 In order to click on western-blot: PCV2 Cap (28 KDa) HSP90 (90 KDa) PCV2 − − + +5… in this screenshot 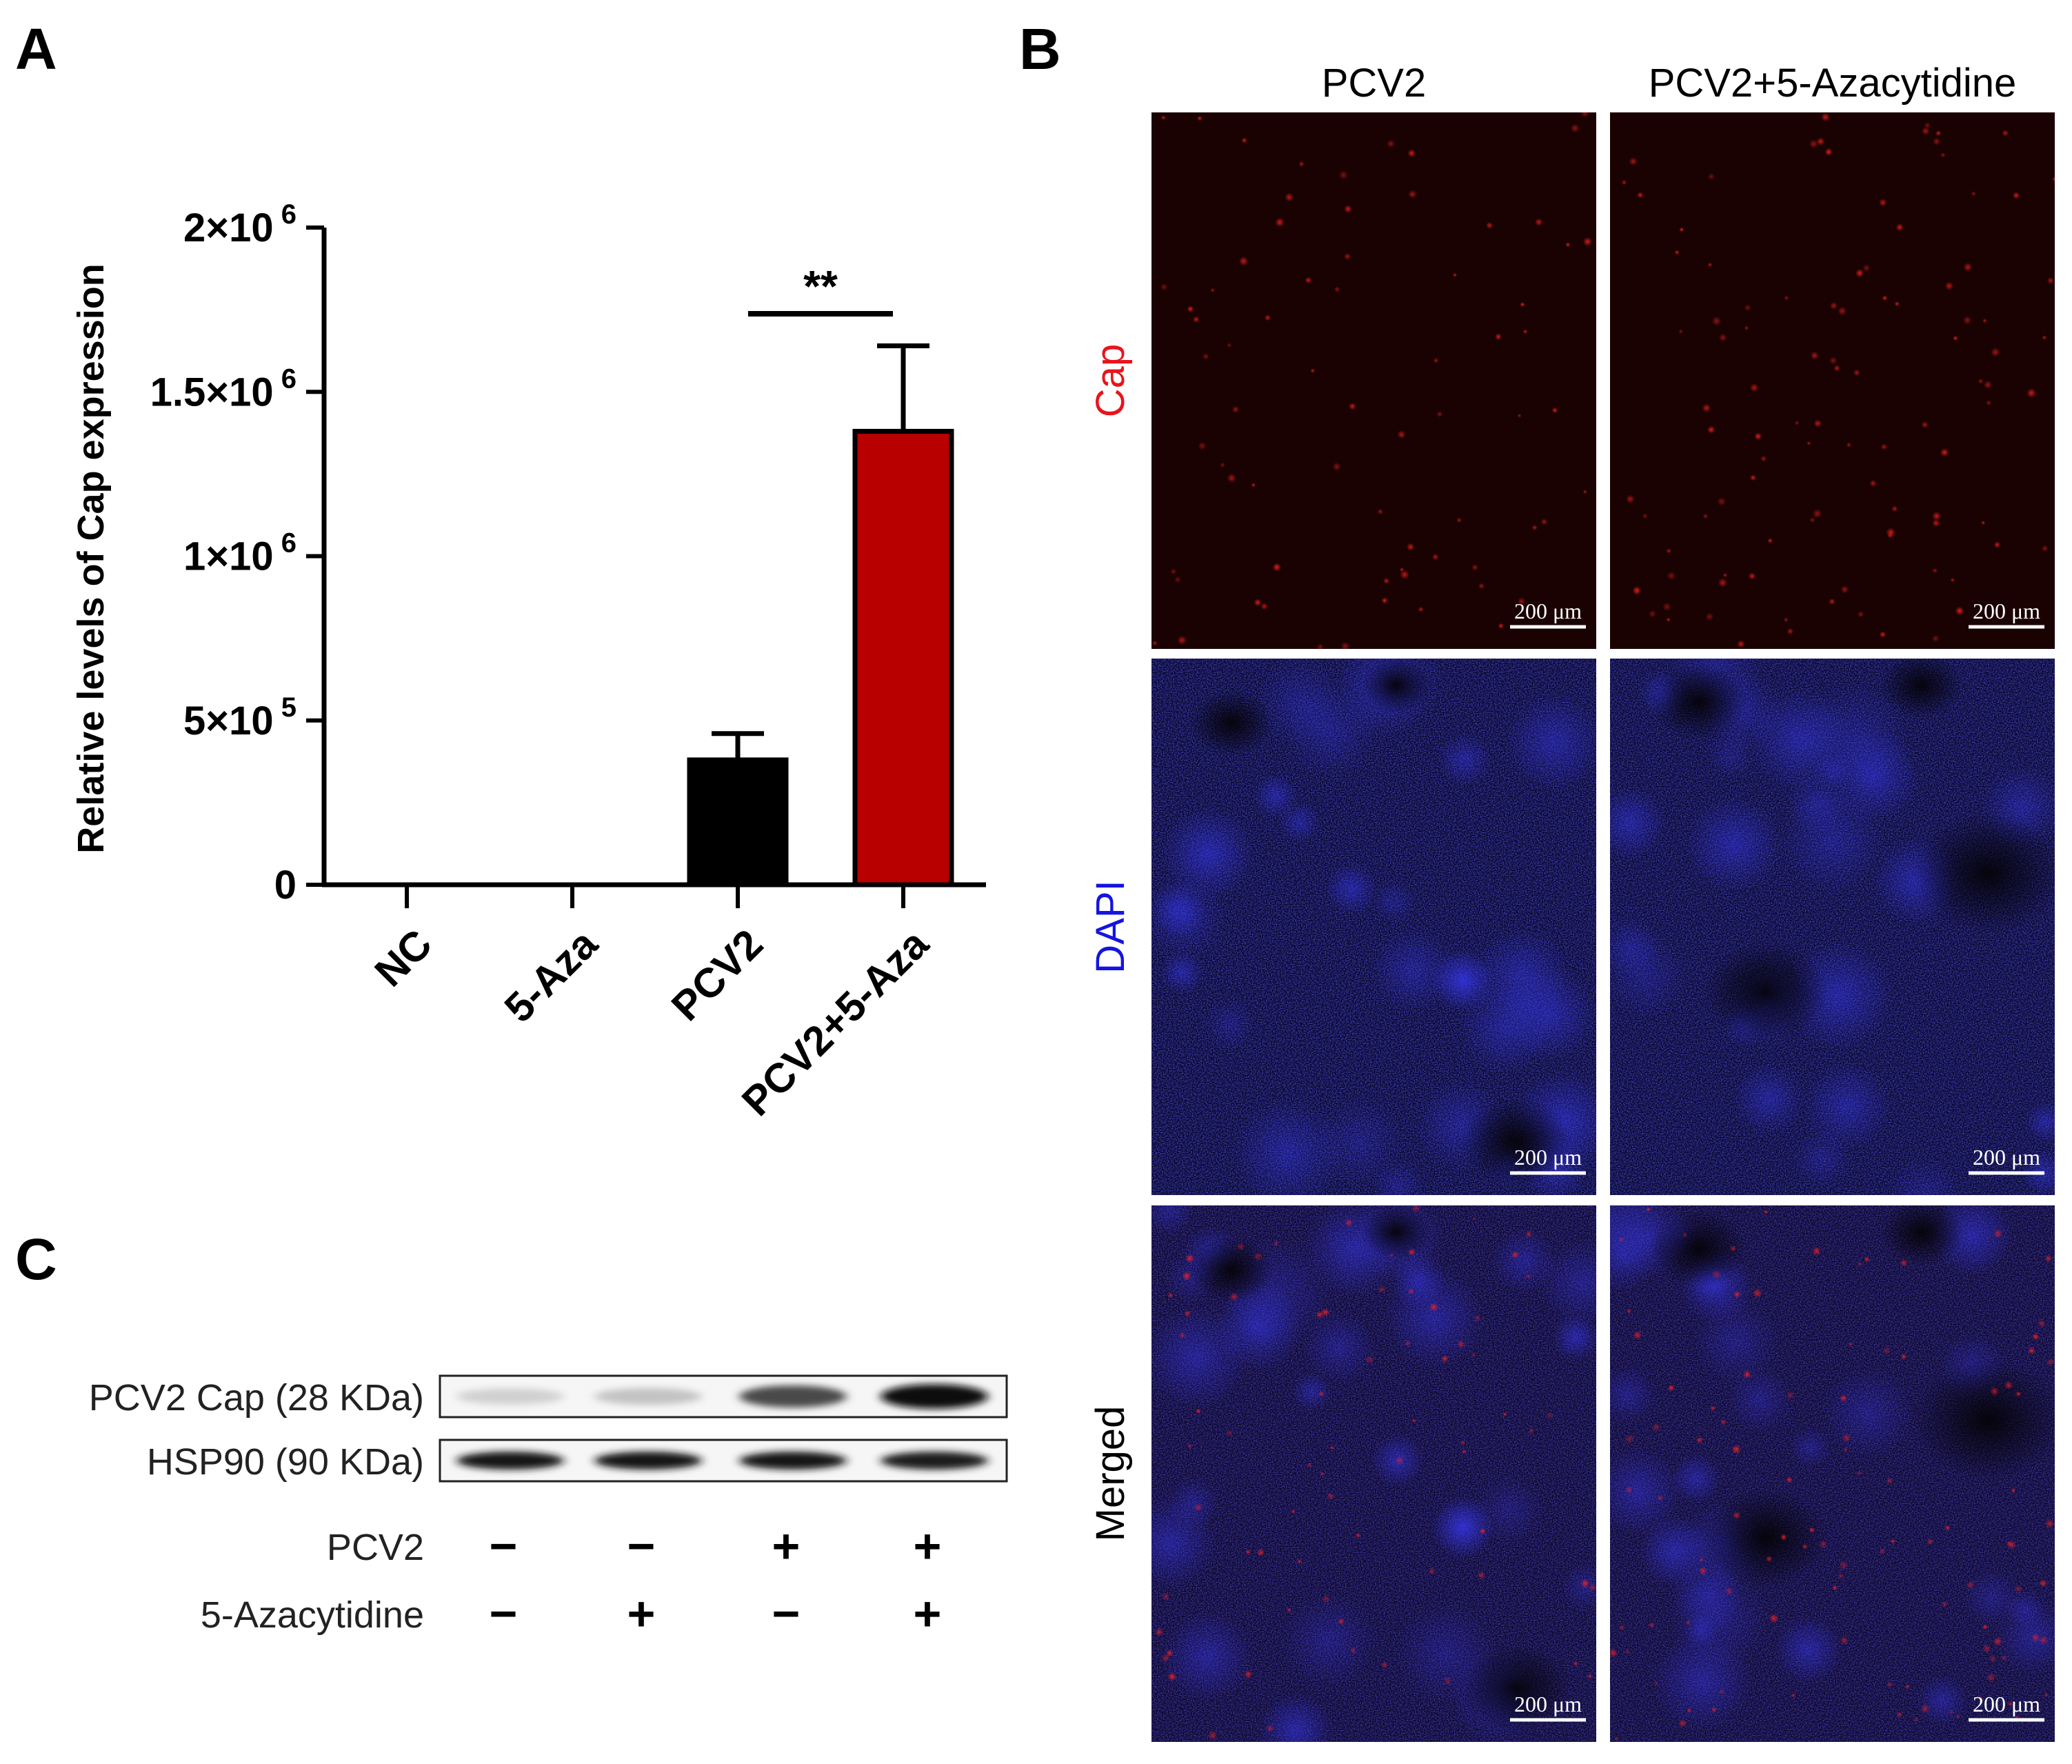, I will do `click(548, 1507)`.